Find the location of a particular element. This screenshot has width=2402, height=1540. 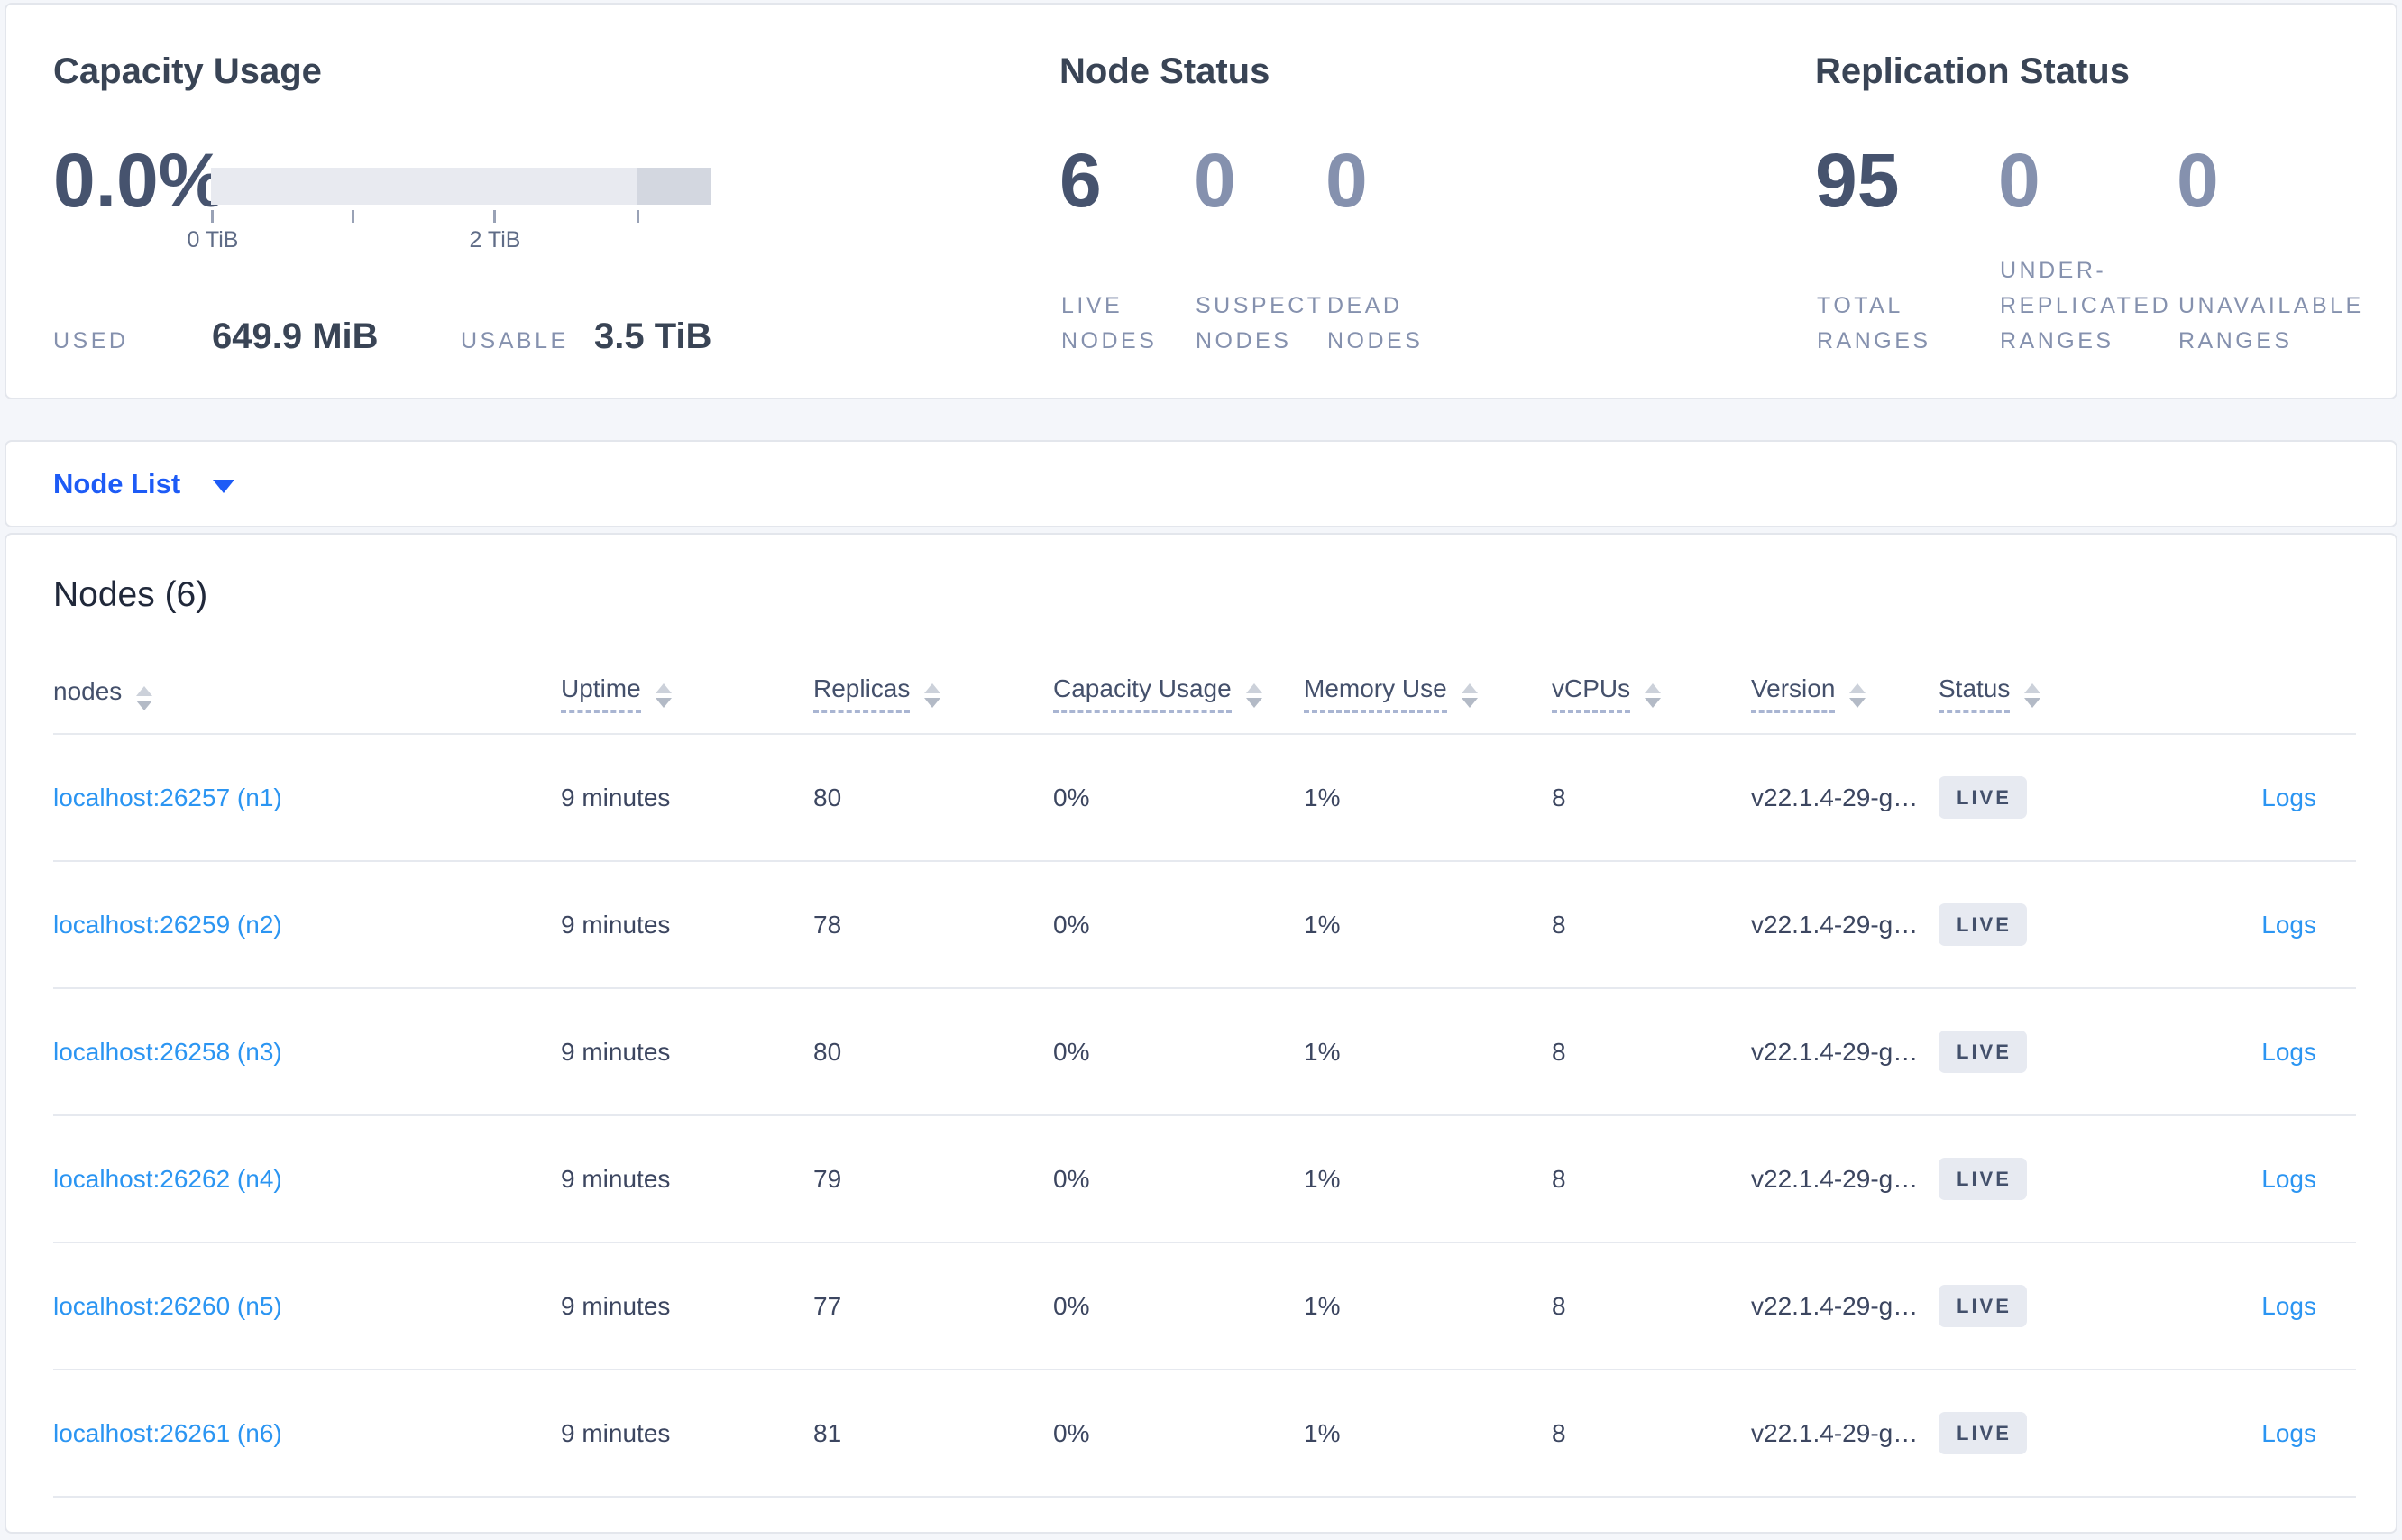

node-link: localhost:26261 (n6) is located at coordinates (167, 1432).